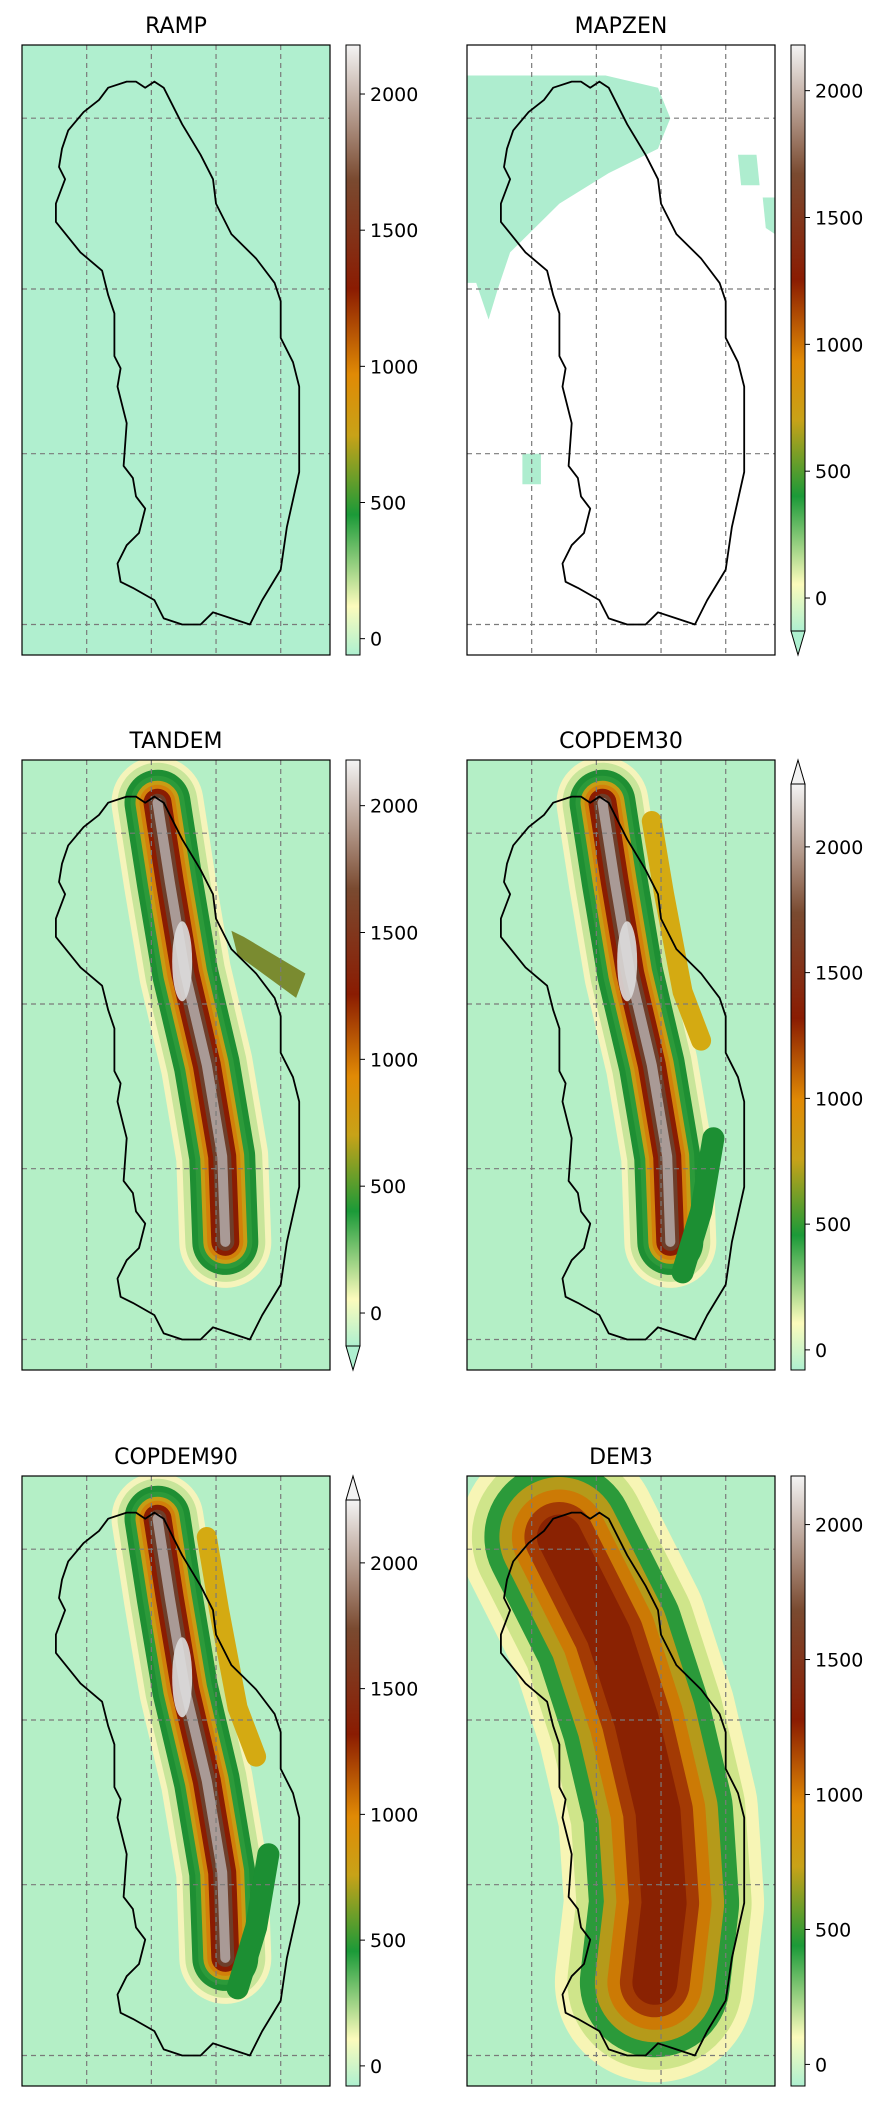  Describe the element at coordinates (268, 964) in the screenshot. I see `artifact-strip` at that location.